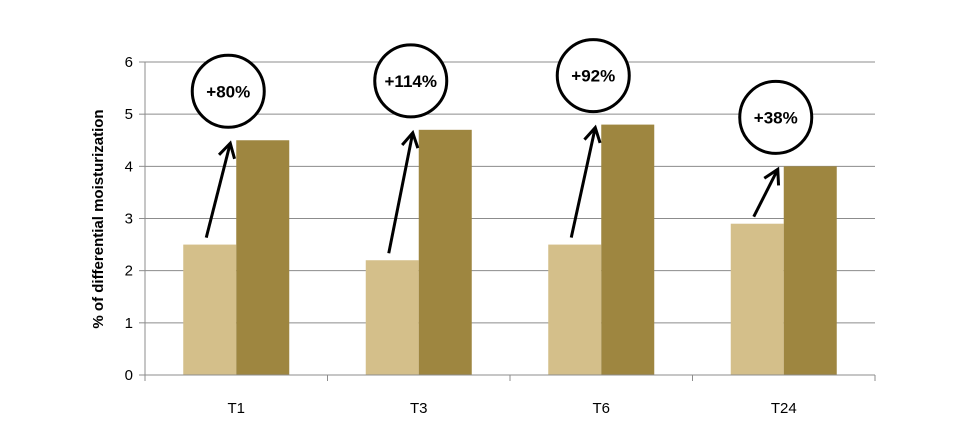 This screenshot has height=426, width=977. I want to click on y-tick-label: 5, so click(129, 114).